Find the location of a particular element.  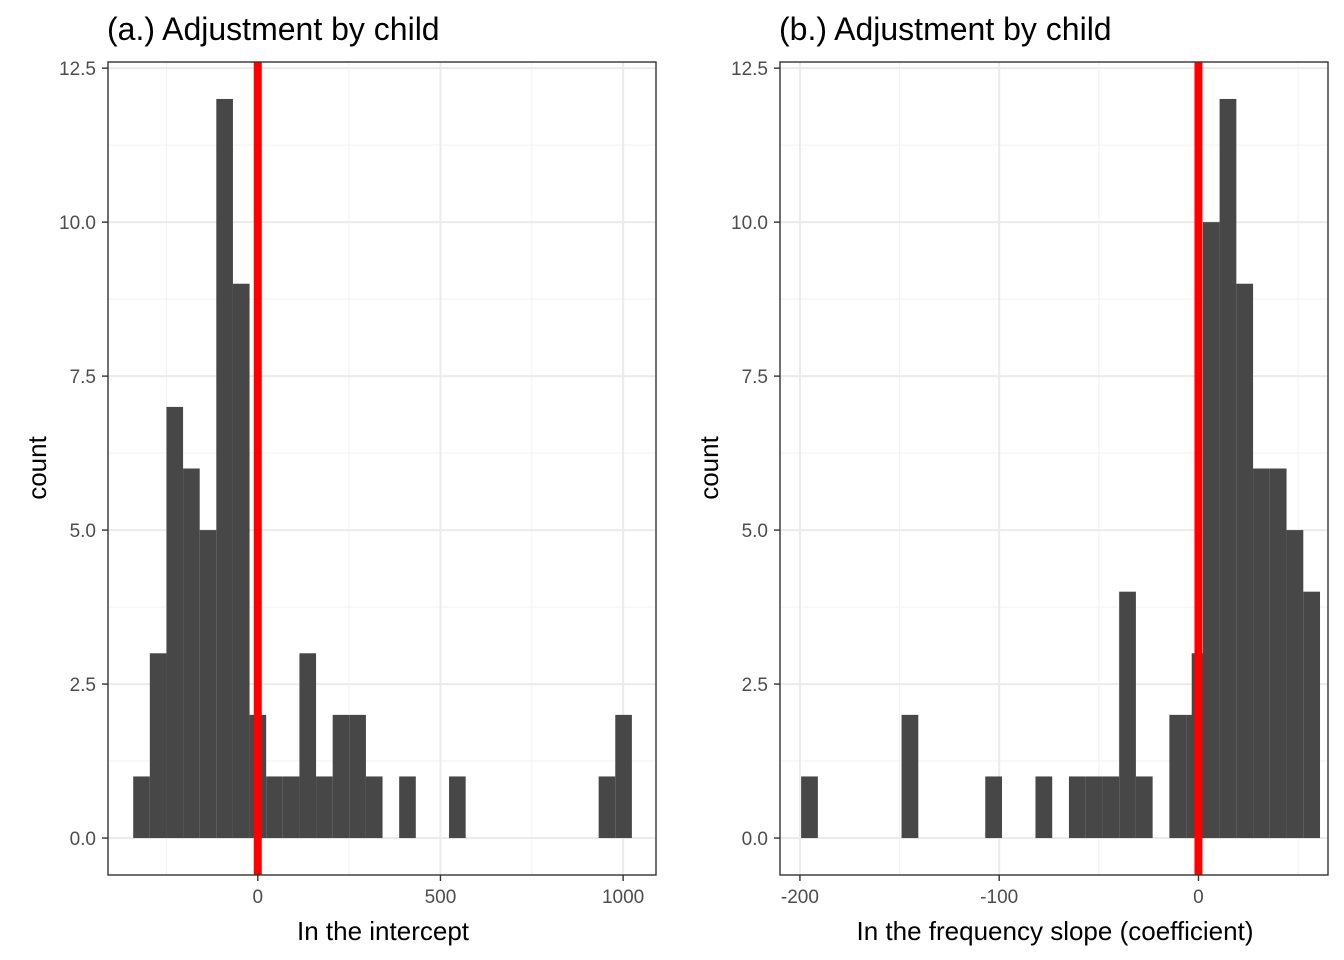

panel-b-x-axis-title: In the frequency slope (coefficient) is located at coordinates (1055, 931).